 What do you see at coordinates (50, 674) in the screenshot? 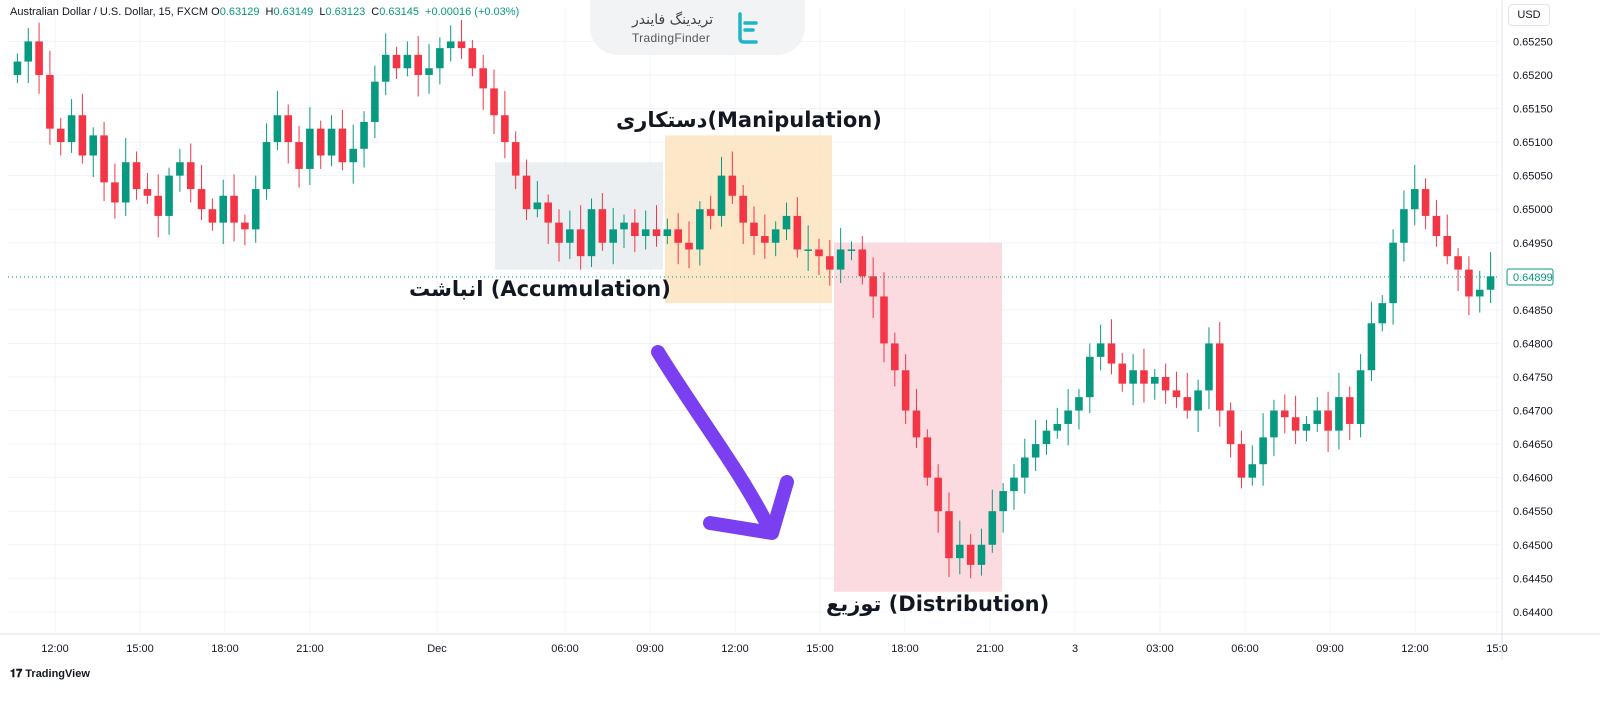
I see `tradingview-logo: 𝟏𝟕 TradingView` at bounding box center [50, 674].